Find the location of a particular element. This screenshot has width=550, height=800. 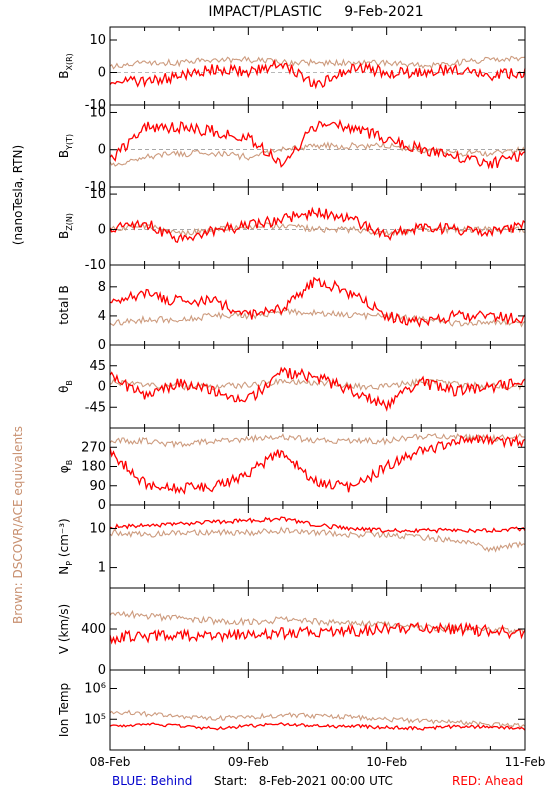

y-tick-label: 90 is located at coordinates (97, 486).